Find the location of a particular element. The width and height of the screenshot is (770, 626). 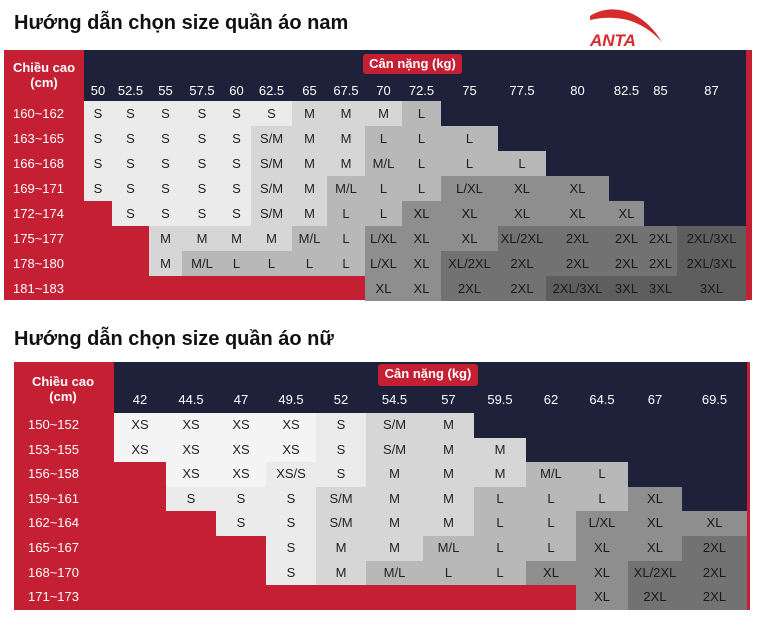

female-weight-3: 49.5 is located at coordinates (291, 399).